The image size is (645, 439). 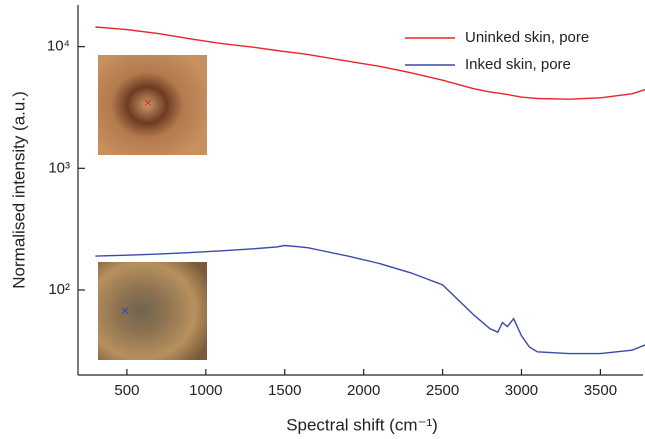 I want to click on x-tick-label: 1000, so click(x=205, y=390).